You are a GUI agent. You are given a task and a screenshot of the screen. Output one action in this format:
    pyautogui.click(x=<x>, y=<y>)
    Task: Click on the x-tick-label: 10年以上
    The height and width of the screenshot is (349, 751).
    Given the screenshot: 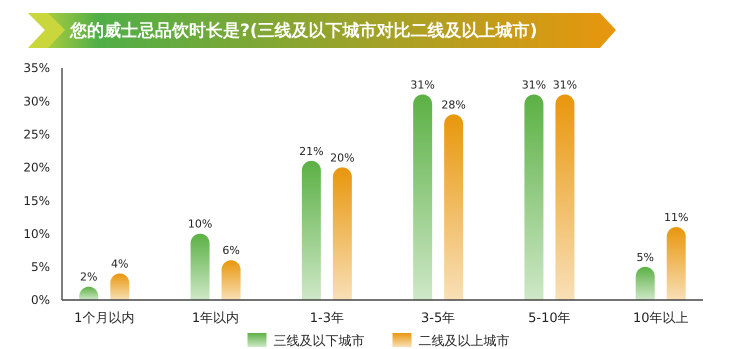 What is the action you would take?
    pyautogui.click(x=660, y=318)
    